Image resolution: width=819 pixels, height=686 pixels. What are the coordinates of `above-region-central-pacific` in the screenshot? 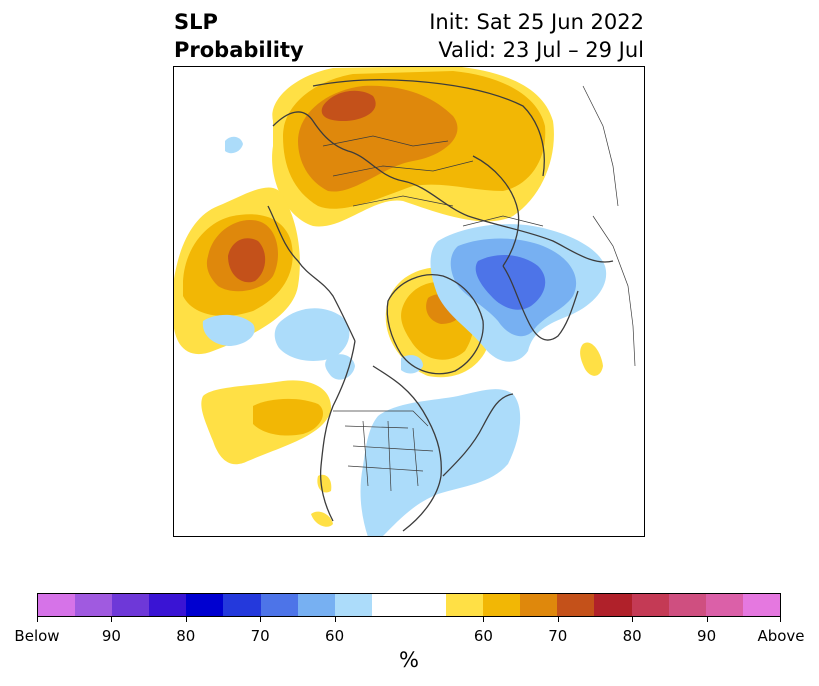 It's located at (266, 422).